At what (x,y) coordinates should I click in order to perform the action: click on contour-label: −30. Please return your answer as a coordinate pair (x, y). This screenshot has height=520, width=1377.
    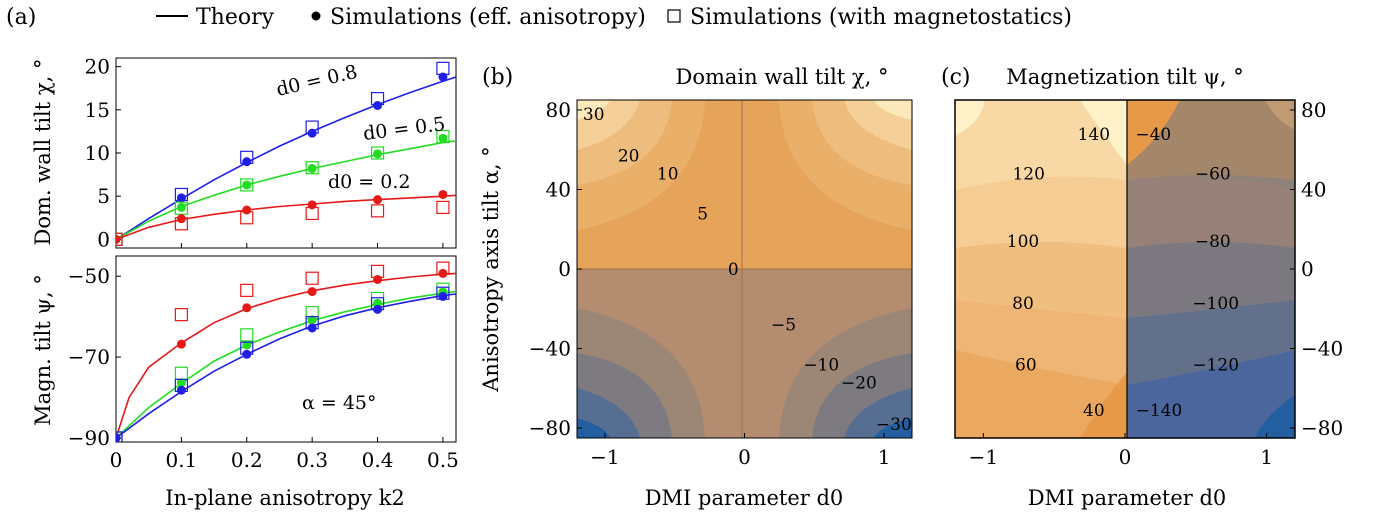
    Looking at the image, I should click on (894, 425).